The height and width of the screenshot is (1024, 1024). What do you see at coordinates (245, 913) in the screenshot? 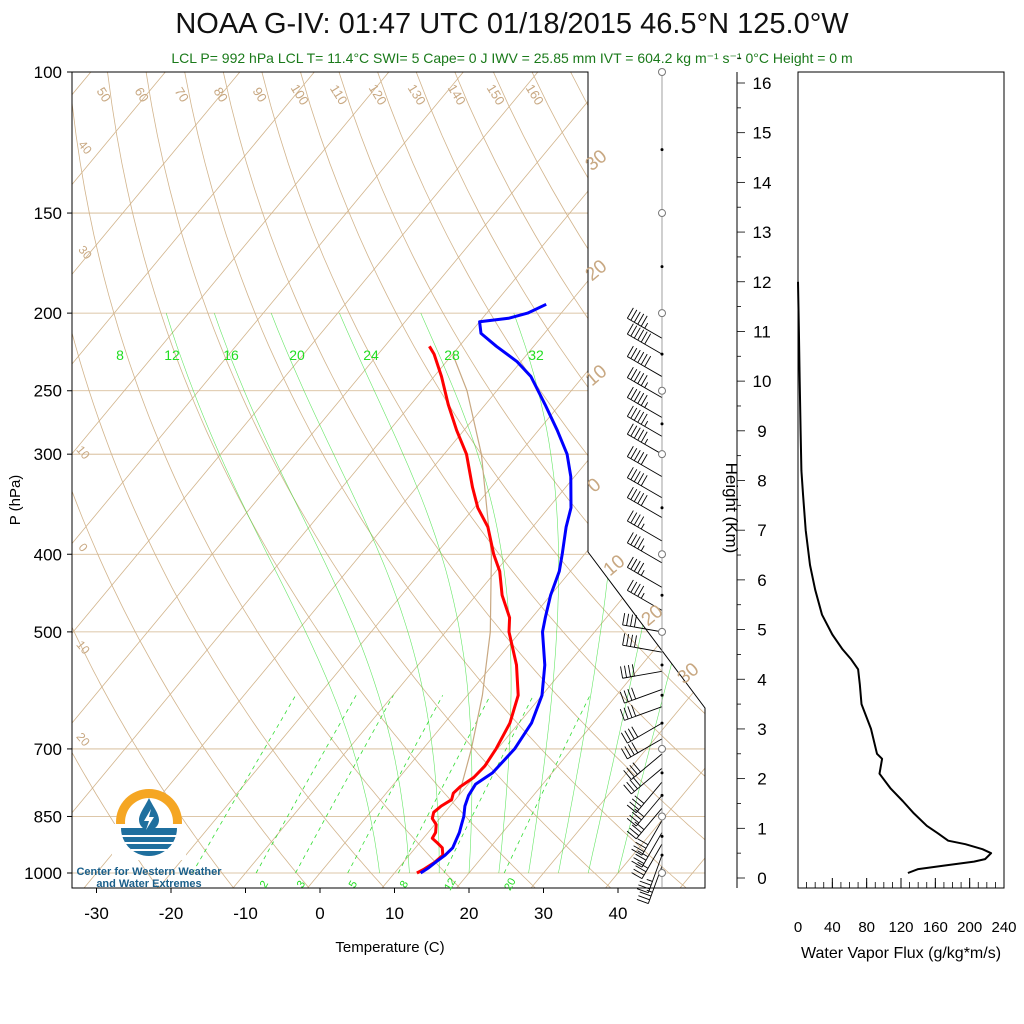
I see `temperature-tick-label: -10` at bounding box center [245, 913].